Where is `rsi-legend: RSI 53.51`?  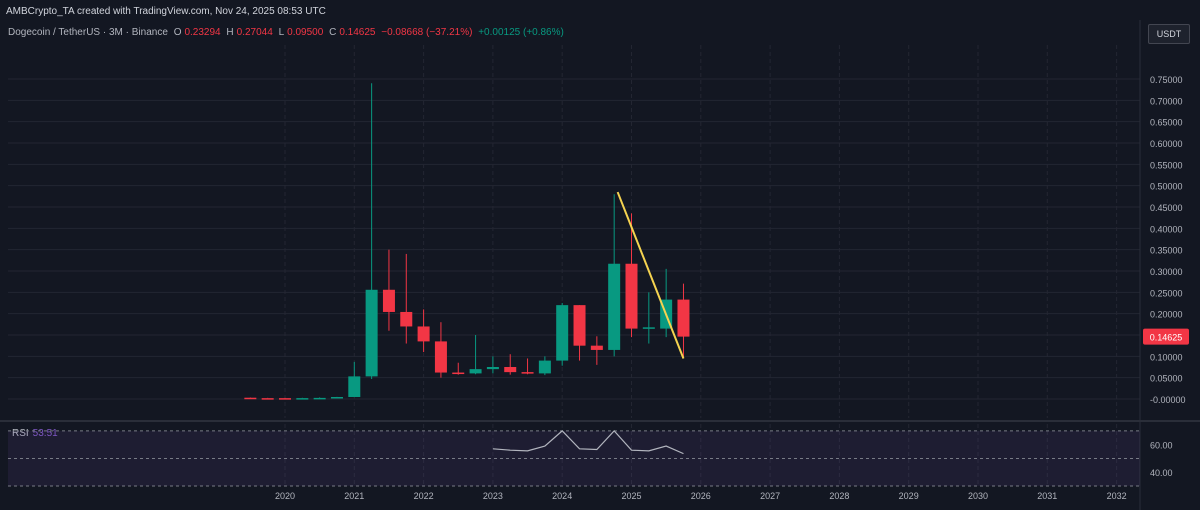 rsi-legend: RSI 53.51 is located at coordinates (35, 433).